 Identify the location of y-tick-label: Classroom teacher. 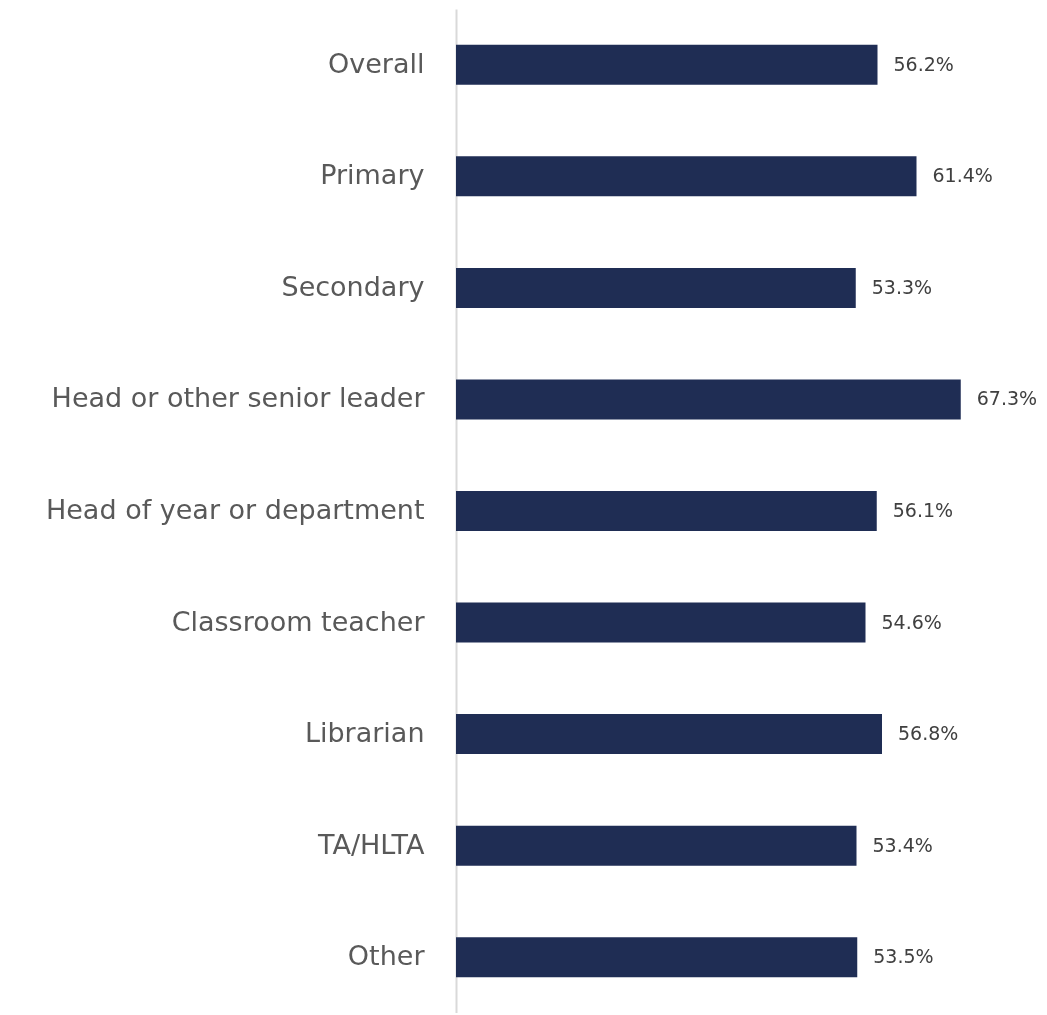
(298, 621).